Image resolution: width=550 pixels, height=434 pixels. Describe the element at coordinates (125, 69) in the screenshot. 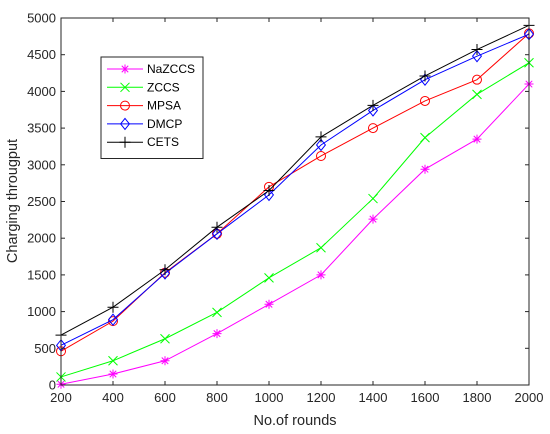

I see `legend-marker-nazccs` at that location.